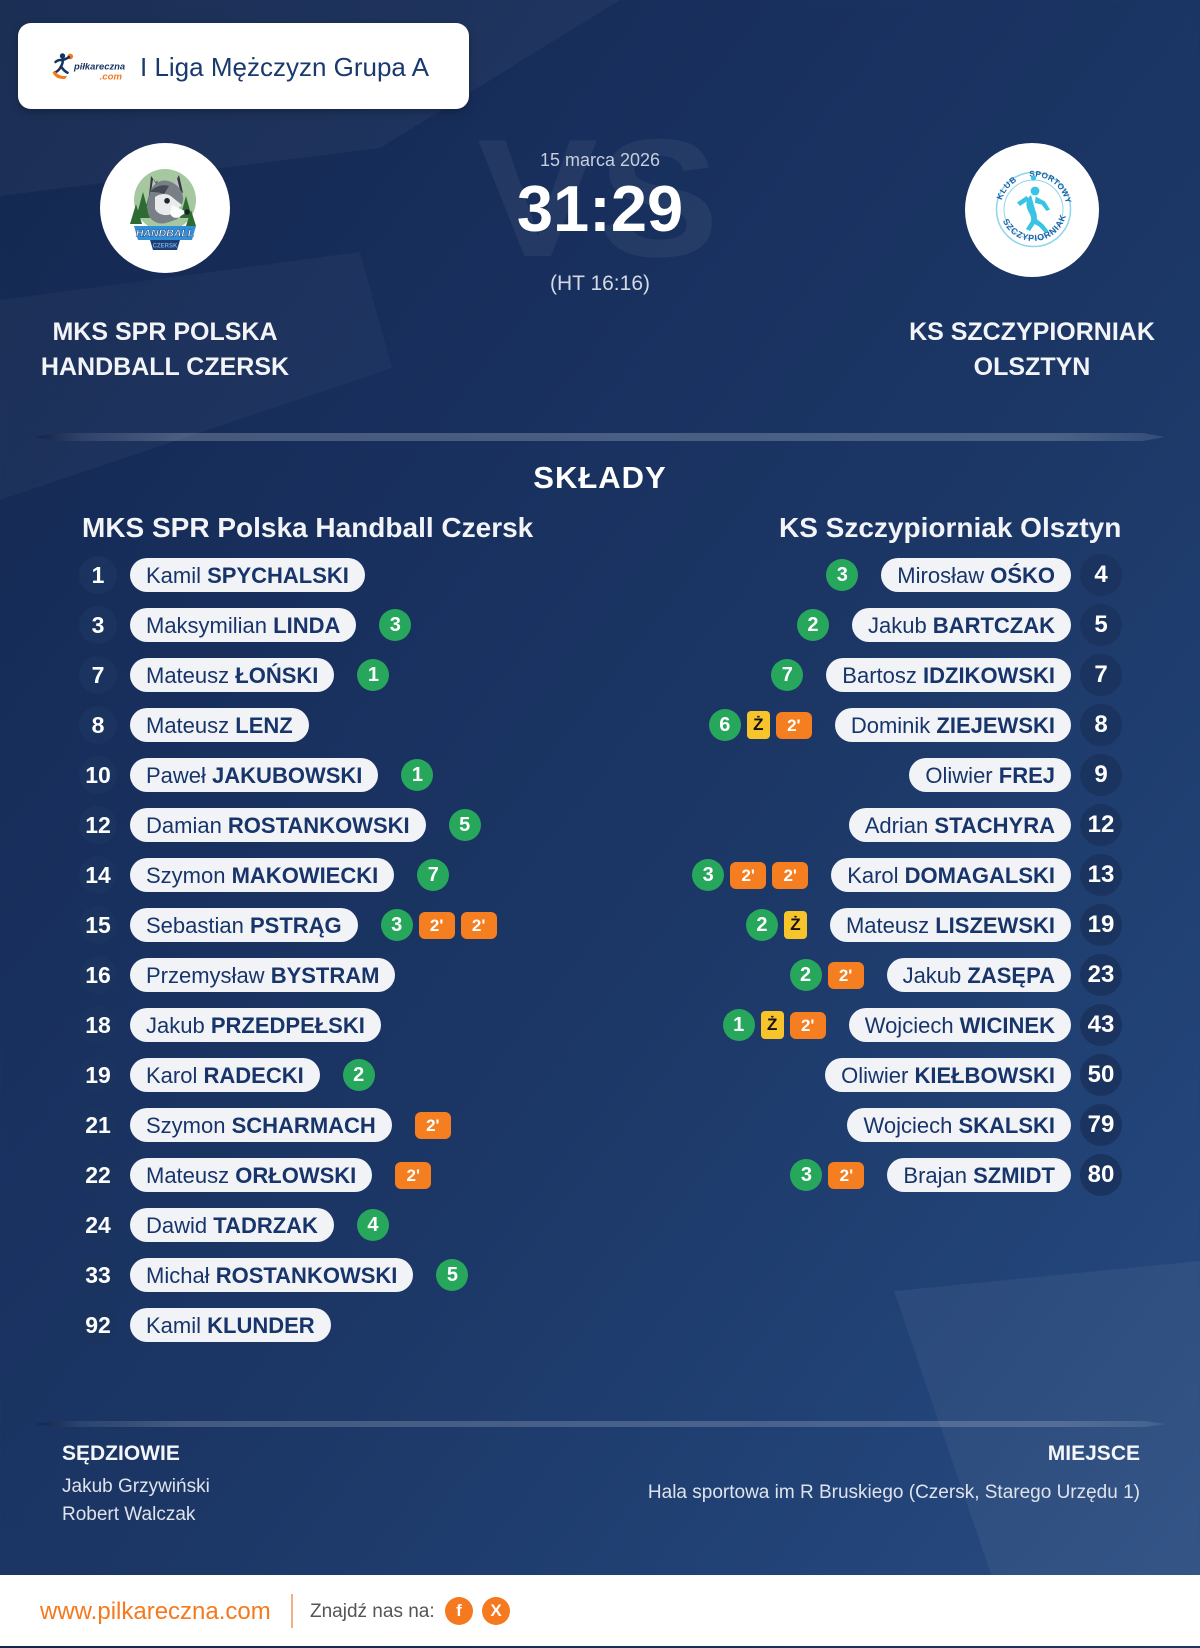  I want to click on svg-text: HANDBALL, so click(165, 234).